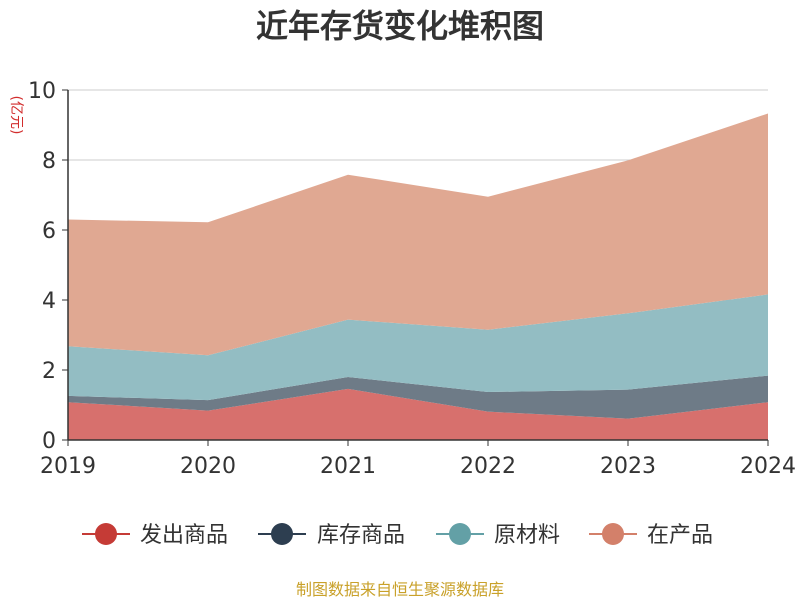 Image resolution: width=800 pixels, height=600 pixels. I want to click on legend-label-4: 在产品, so click(680, 535).